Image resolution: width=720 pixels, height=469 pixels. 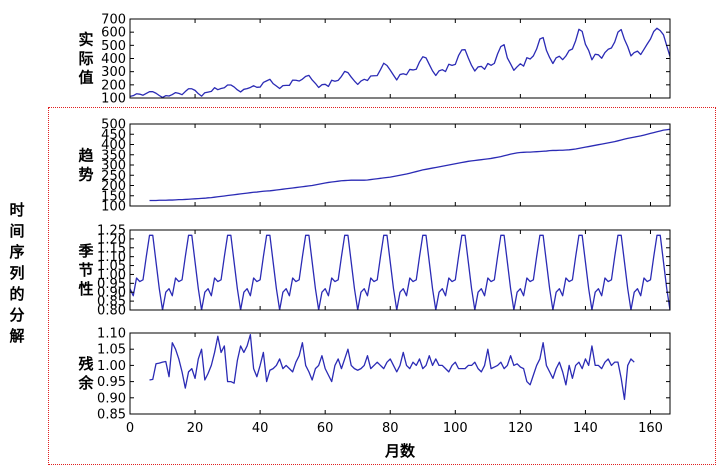 What do you see at coordinates (113, 176) in the screenshot?
I see `y-tick-label: 250` at bounding box center [113, 176].